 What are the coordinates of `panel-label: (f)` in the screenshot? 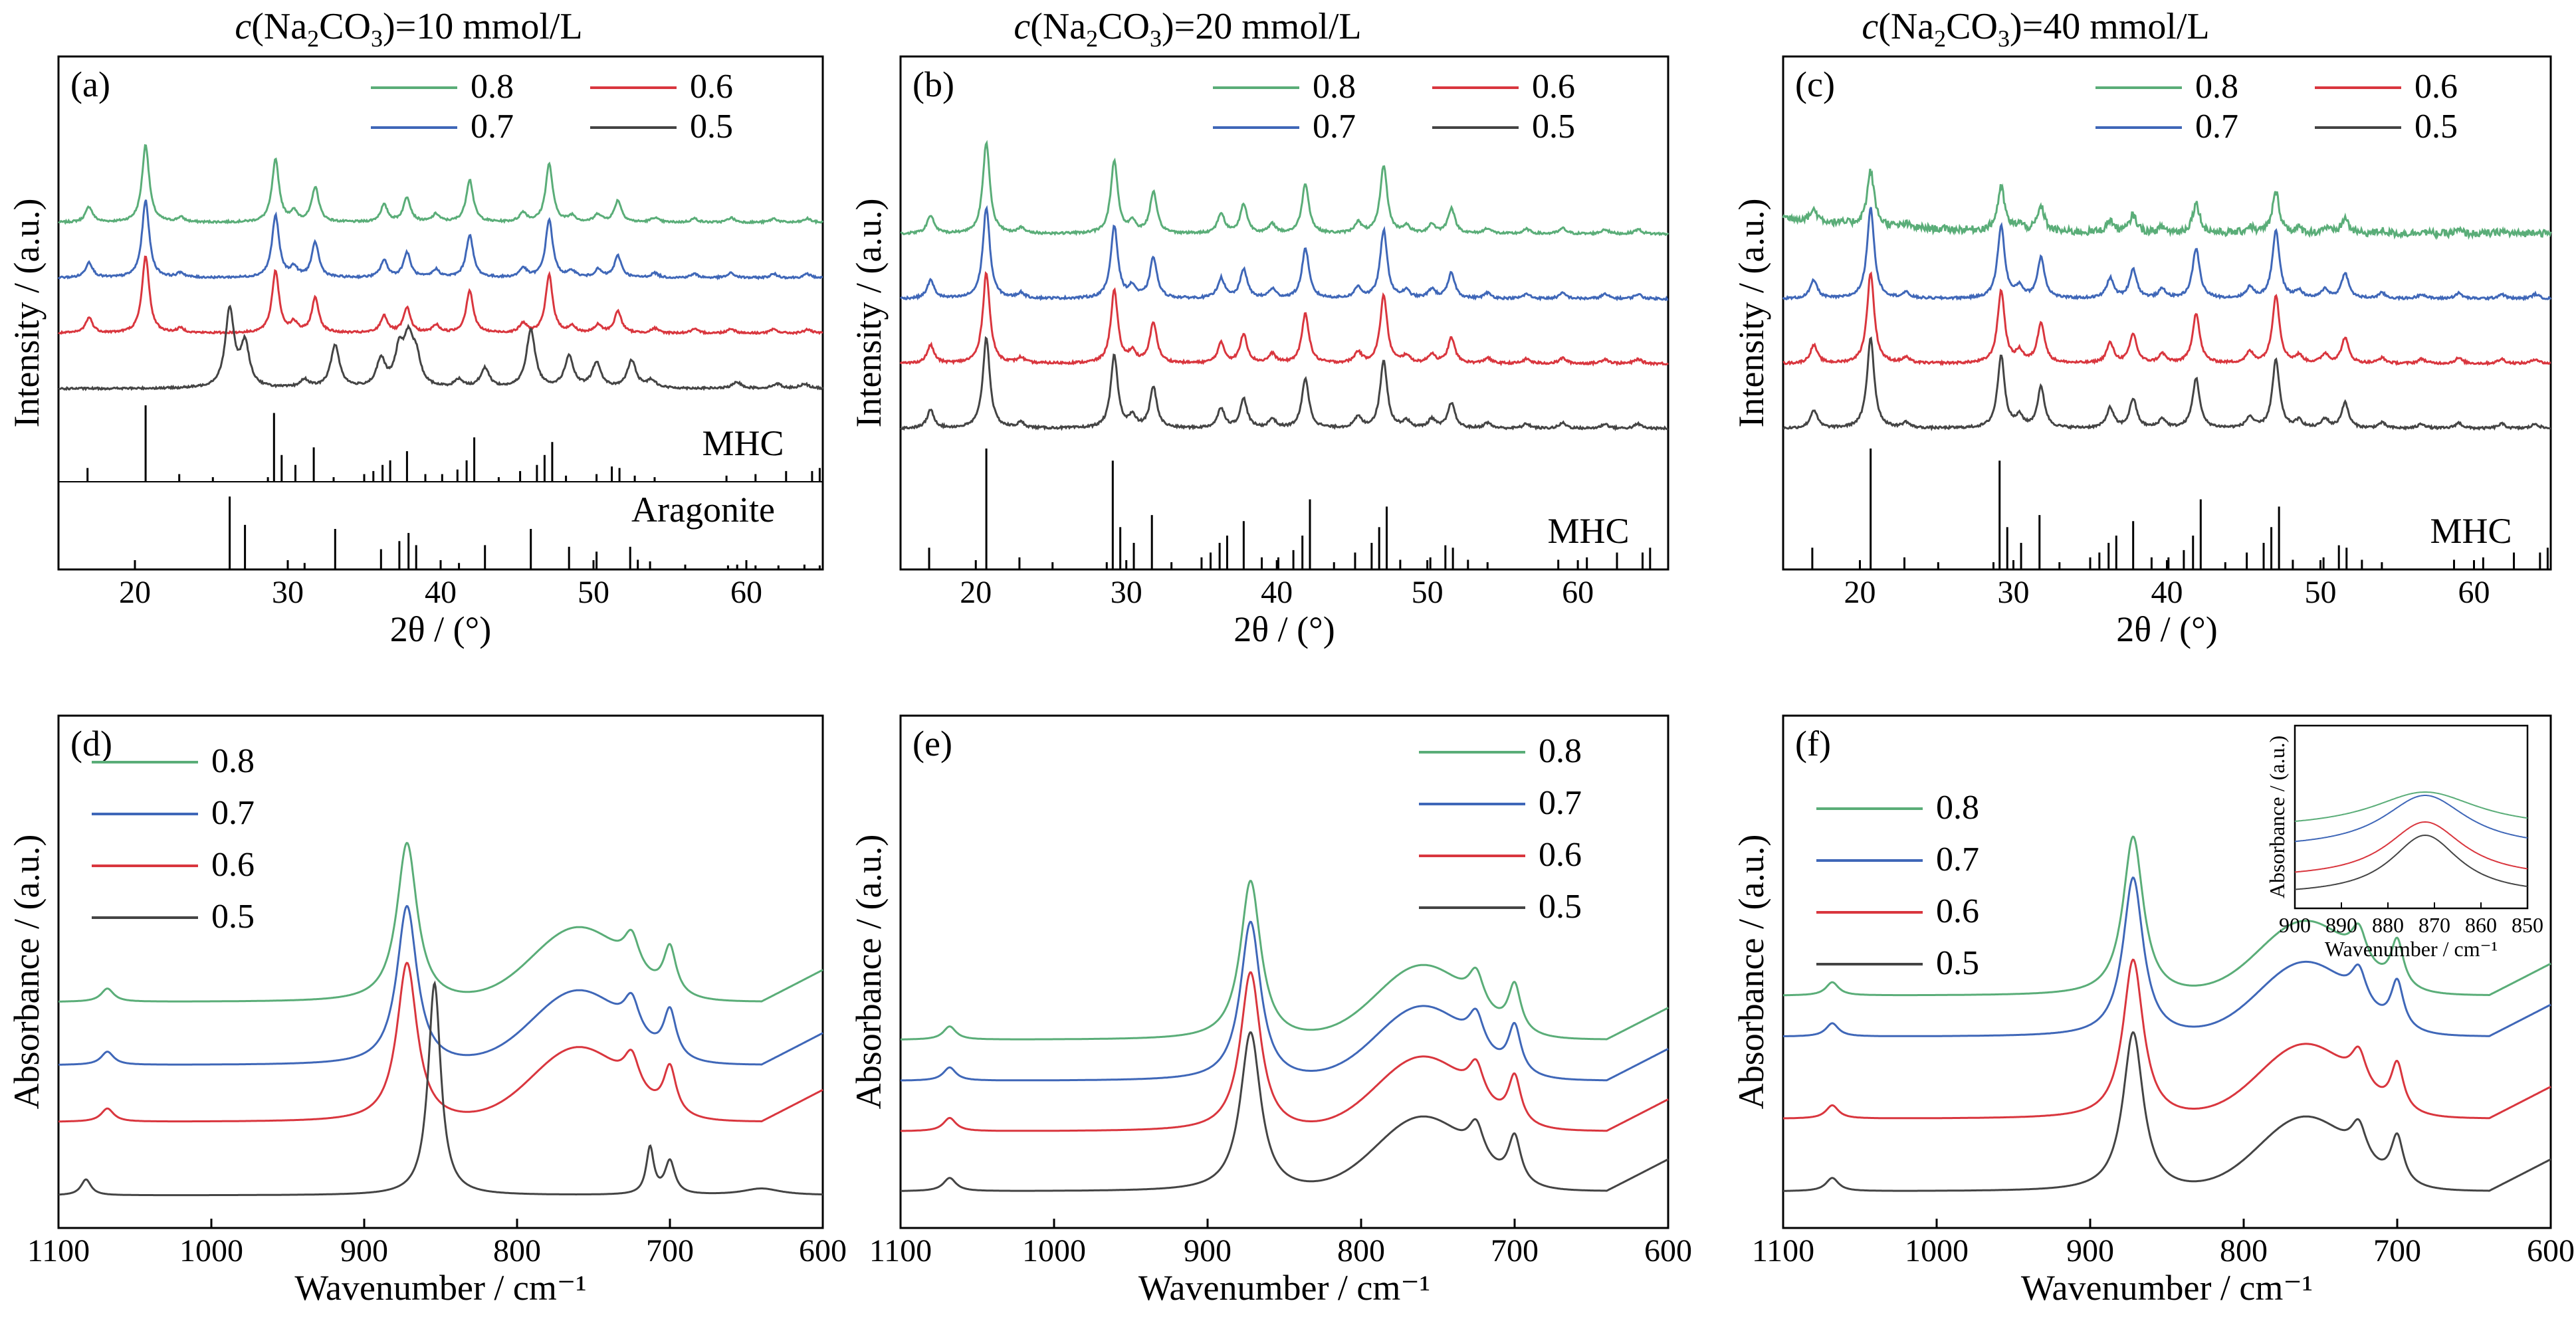 It's located at (1813, 743).